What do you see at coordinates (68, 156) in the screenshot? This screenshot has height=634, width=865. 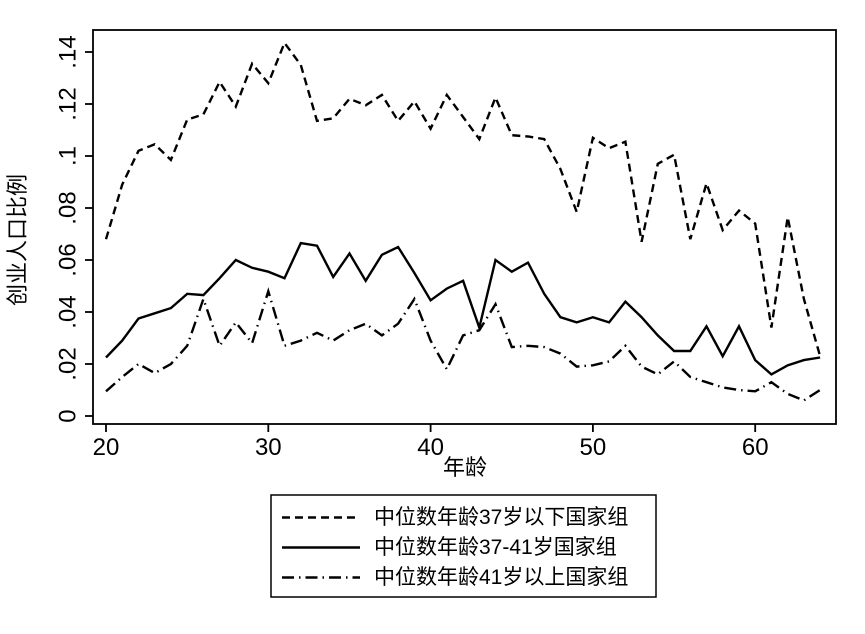 I see `y-tick-label: .1` at bounding box center [68, 156].